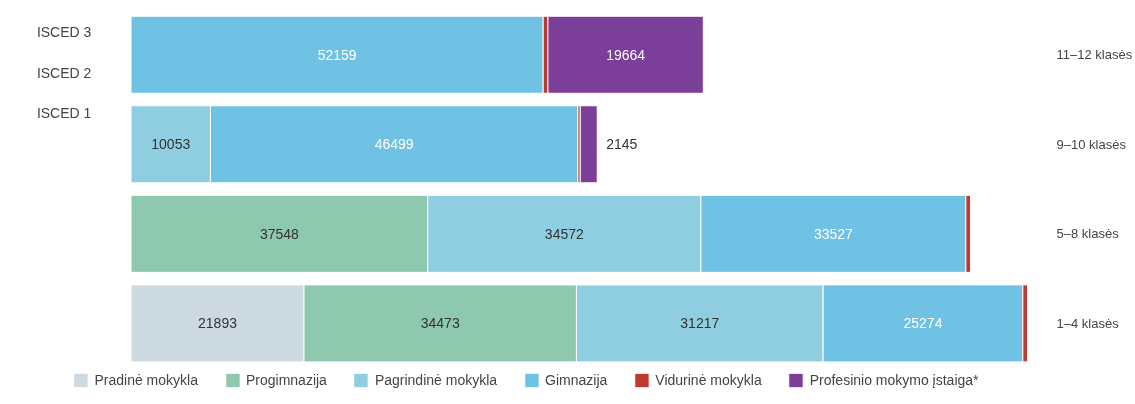 The height and width of the screenshot is (404, 1135). Describe the element at coordinates (279, 233) in the screenshot. I see `data-label: 37548` at that location.